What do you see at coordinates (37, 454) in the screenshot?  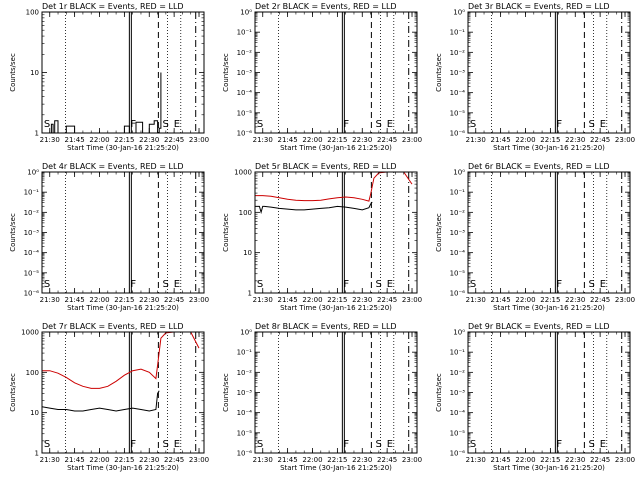 I see `y-tick-label: 1` at bounding box center [37, 454].